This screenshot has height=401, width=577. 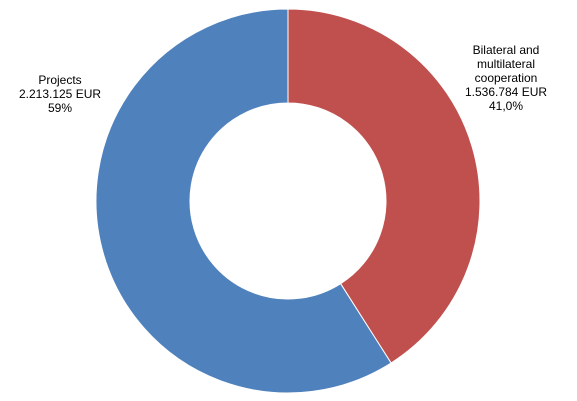 What do you see at coordinates (506, 50) in the screenshot?
I see `cooperation-label-line-1: Bilateral and` at bounding box center [506, 50].